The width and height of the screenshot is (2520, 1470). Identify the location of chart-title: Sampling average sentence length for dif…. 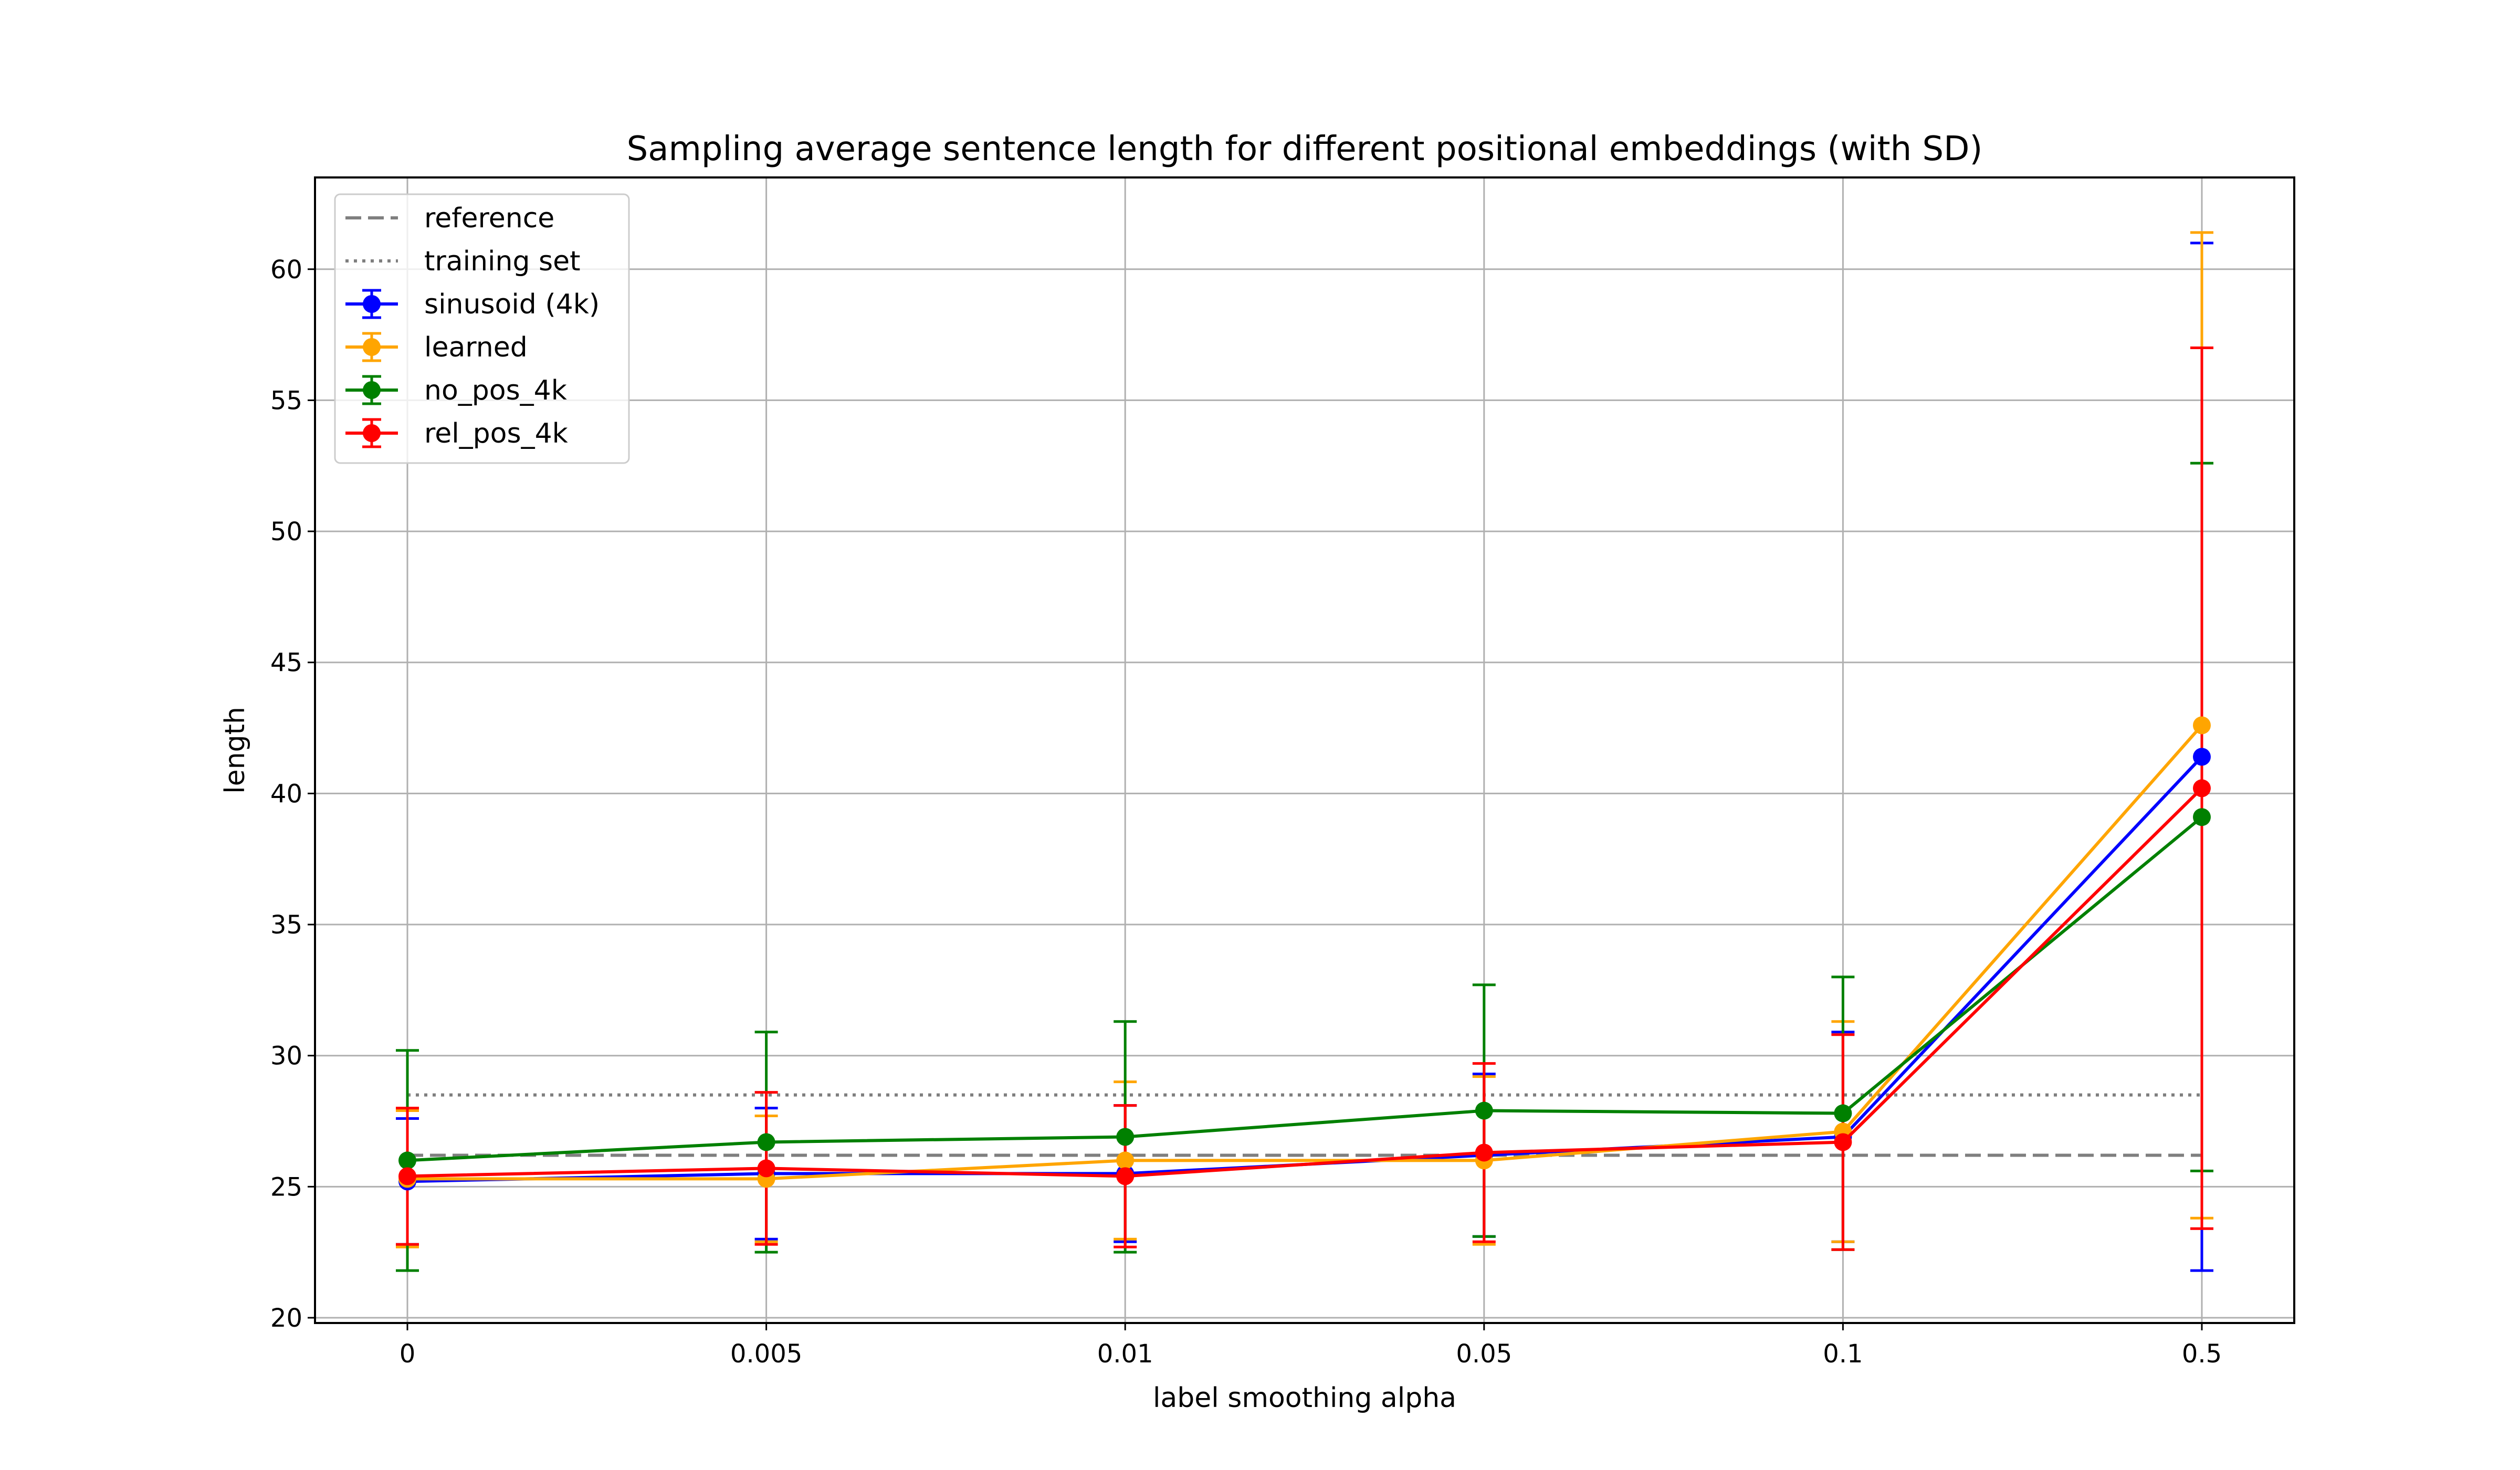
(1305, 149).